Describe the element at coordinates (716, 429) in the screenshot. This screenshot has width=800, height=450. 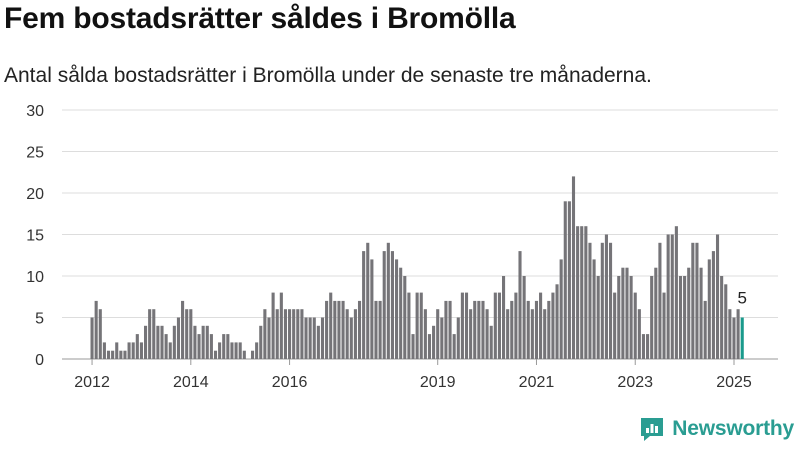
I see `newsworthy-logo: Newsworthy` at that location.